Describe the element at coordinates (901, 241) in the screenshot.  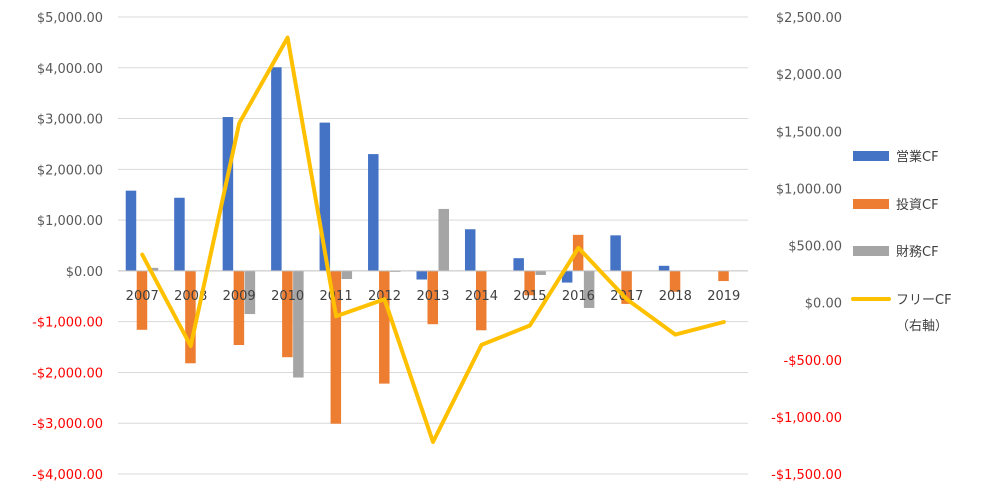
I see `legend: 営業CF 投資CF 財務CF フリーCF （右軸）` at that location.